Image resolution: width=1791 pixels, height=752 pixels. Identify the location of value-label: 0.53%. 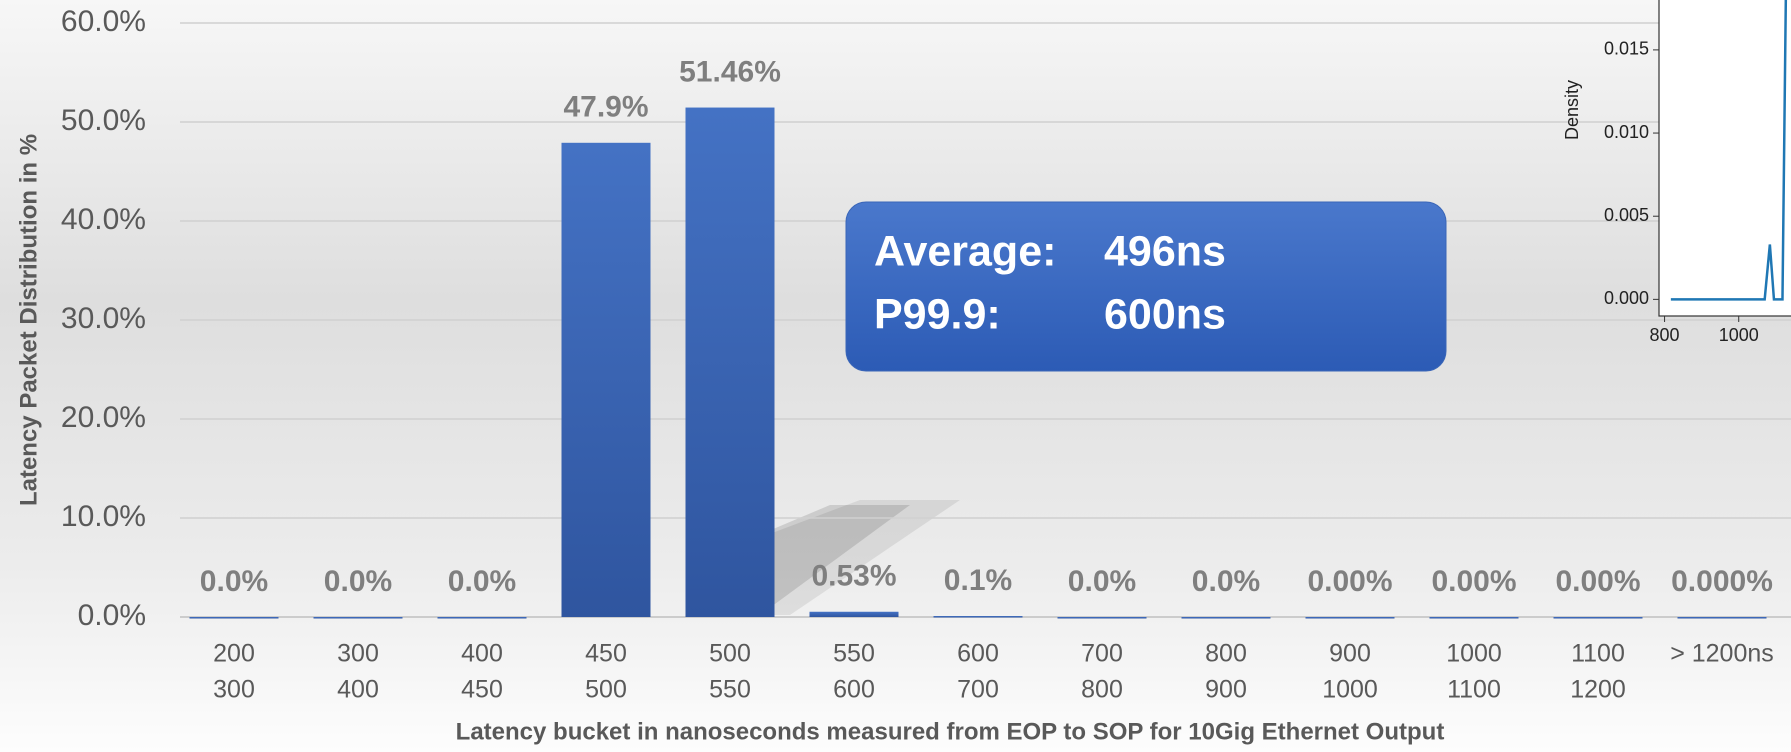
(853, 576).